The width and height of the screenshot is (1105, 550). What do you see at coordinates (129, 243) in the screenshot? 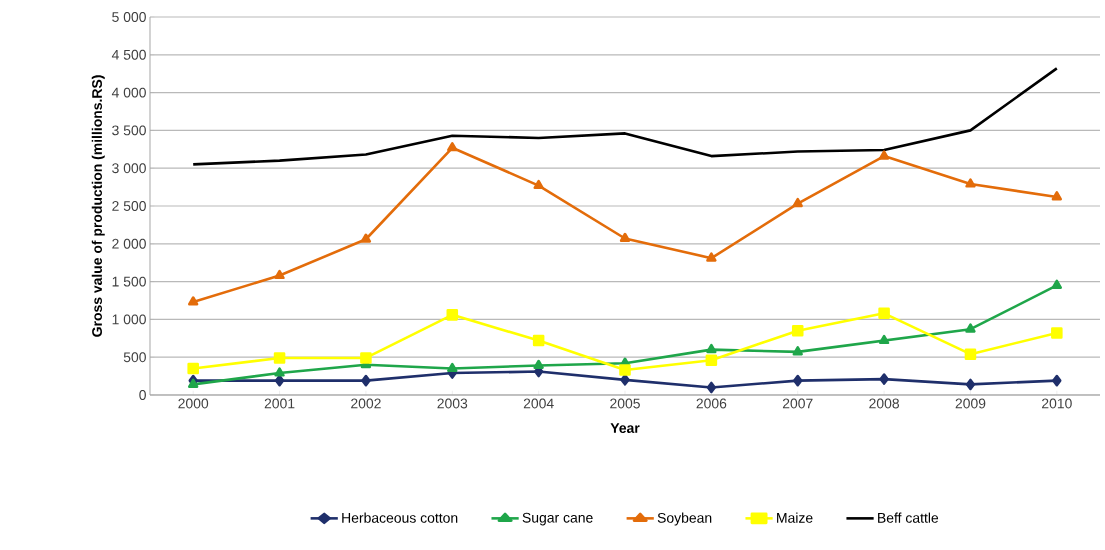
I see `y-tick-label: 2 000` at bounding box center [129, 243].